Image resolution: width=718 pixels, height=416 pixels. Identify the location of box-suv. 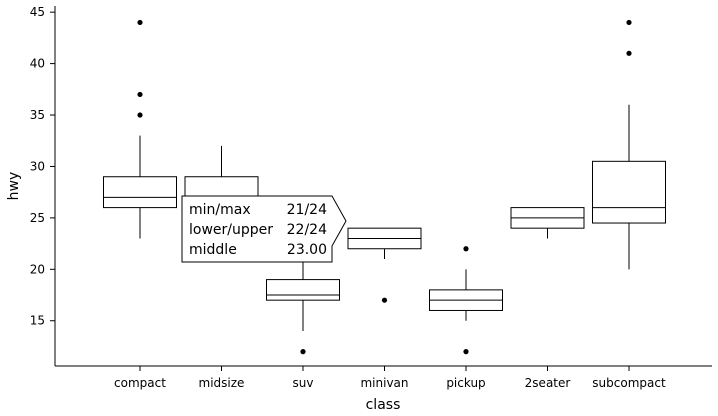
(303, 301).